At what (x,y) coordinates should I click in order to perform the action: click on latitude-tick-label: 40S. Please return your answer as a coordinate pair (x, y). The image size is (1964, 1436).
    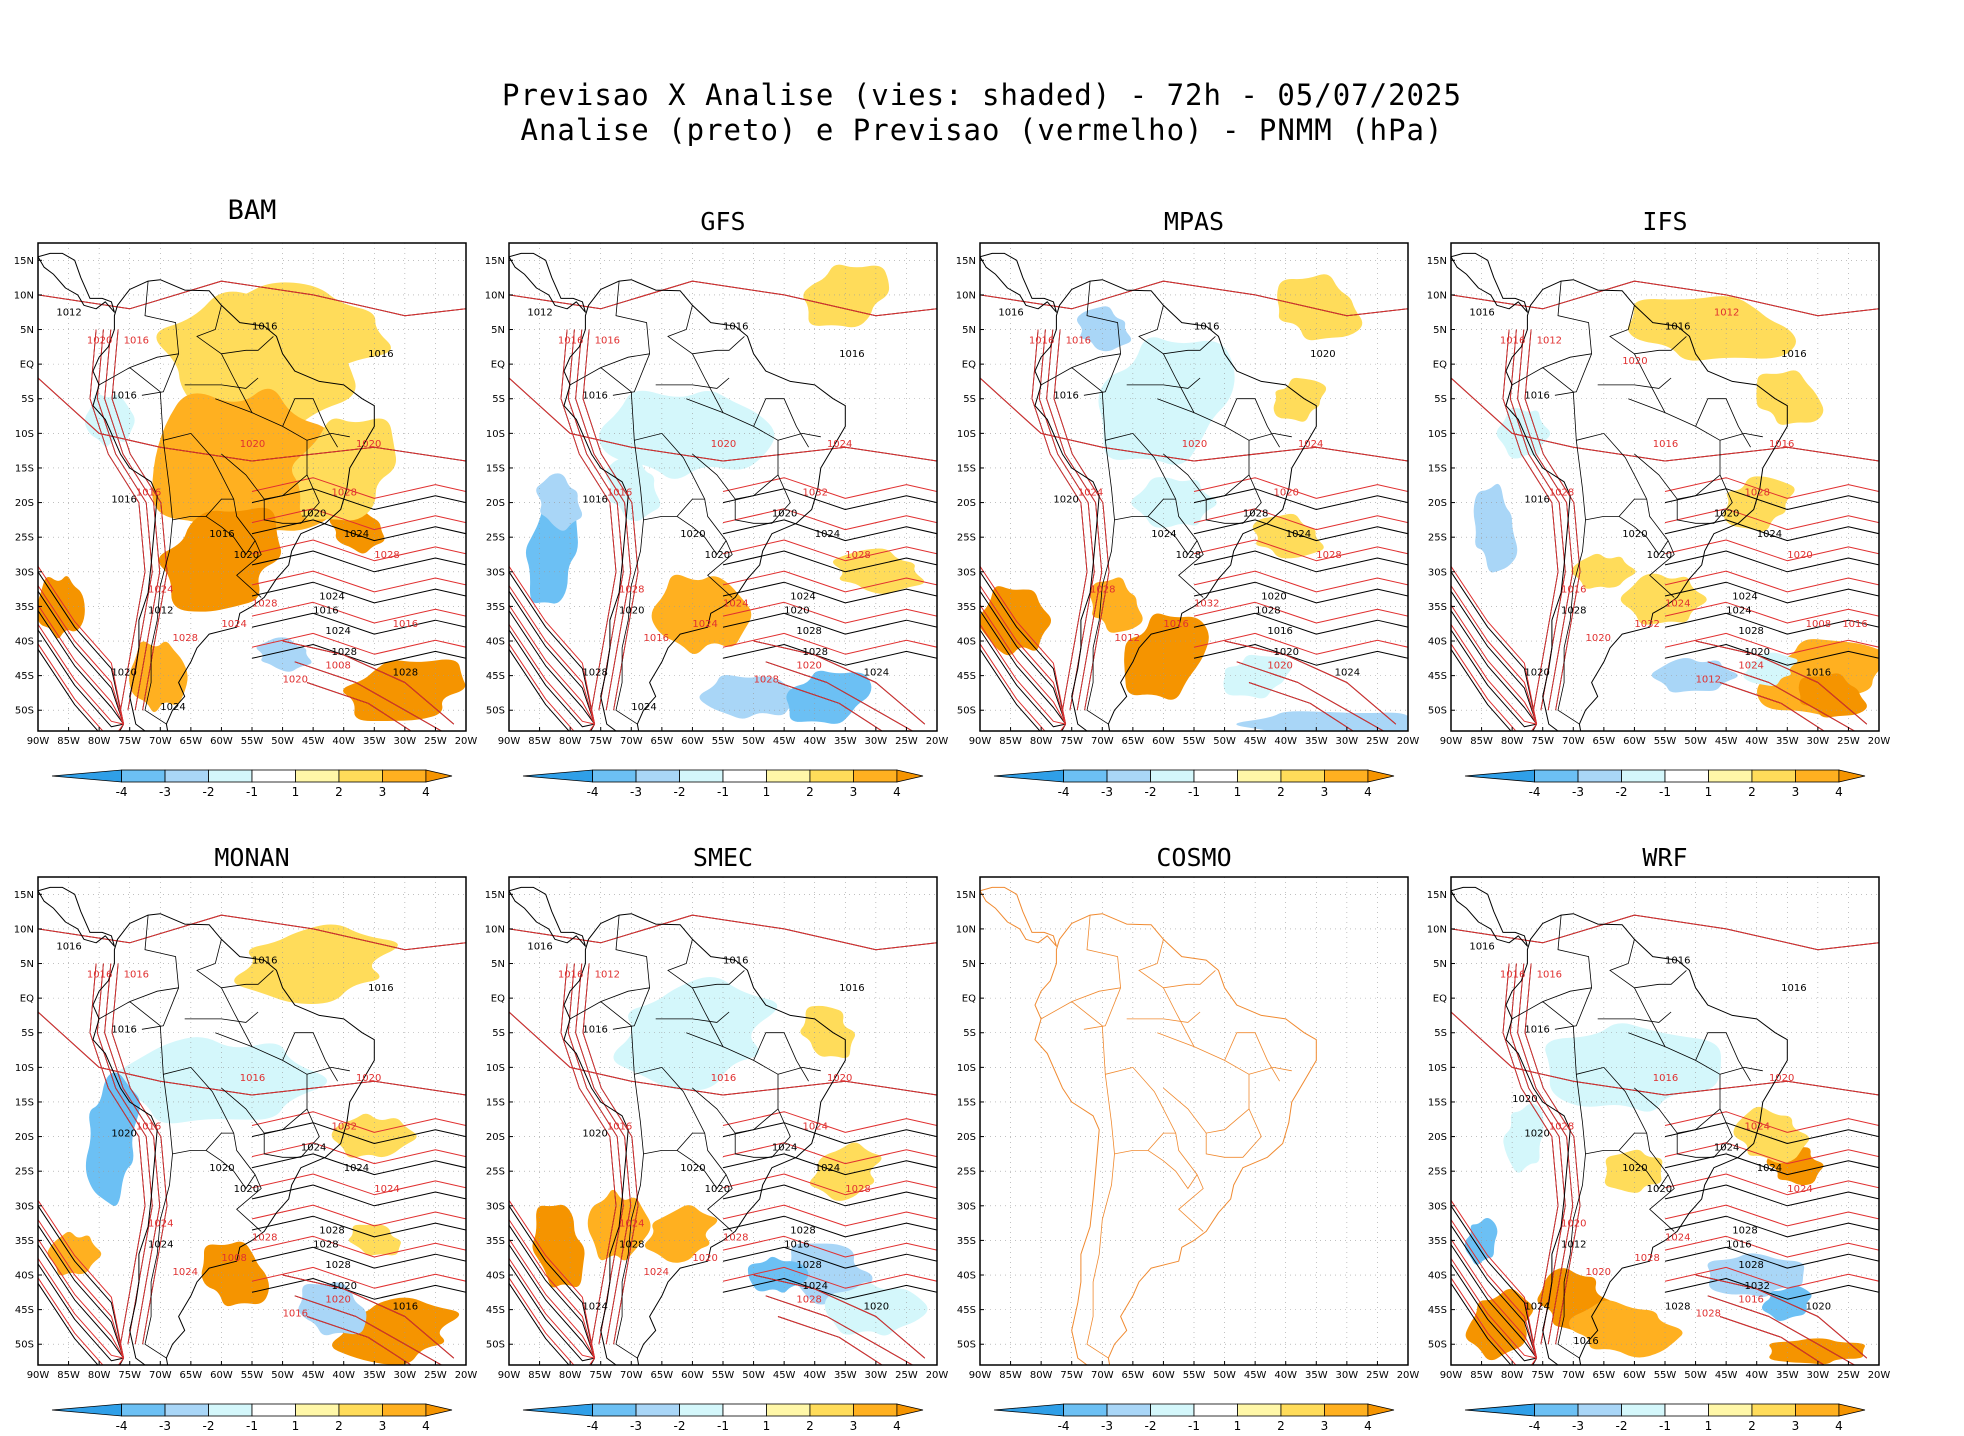
    Looking at the image, I should click on (1437, 642).